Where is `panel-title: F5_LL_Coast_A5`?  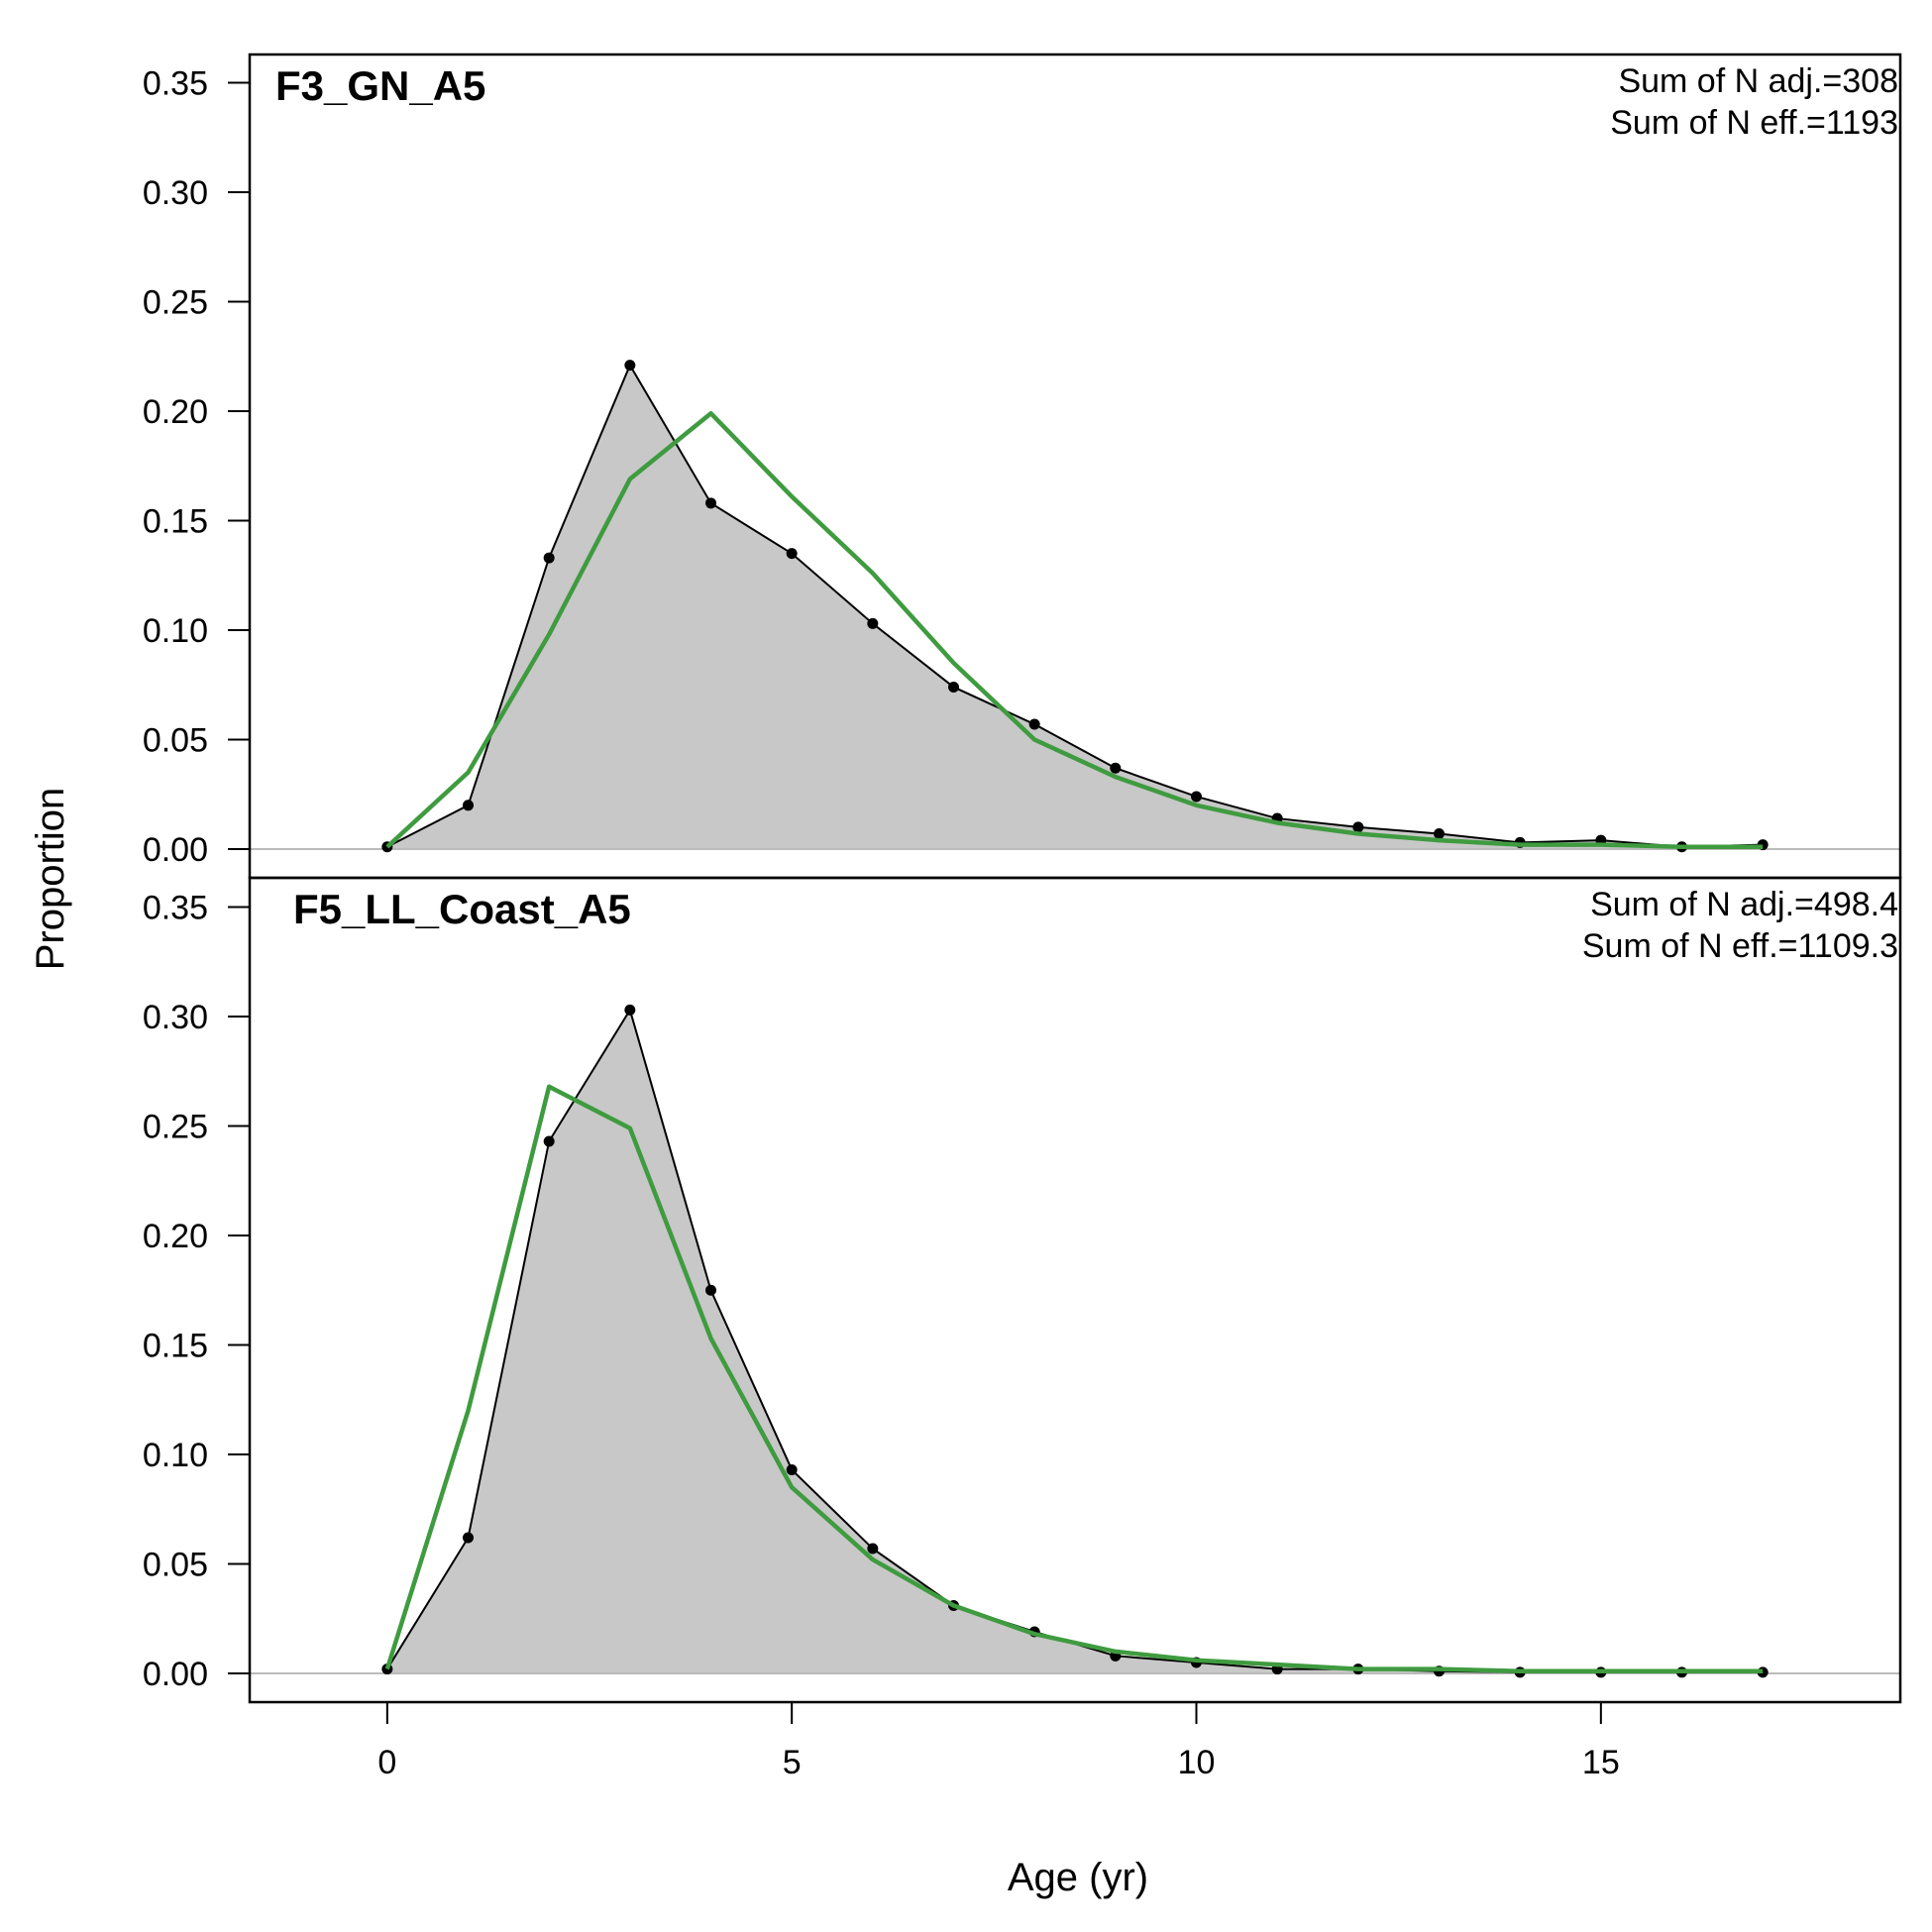 panel-title: F5_LL_Coast_A5 is located at coordinates (462, 909).